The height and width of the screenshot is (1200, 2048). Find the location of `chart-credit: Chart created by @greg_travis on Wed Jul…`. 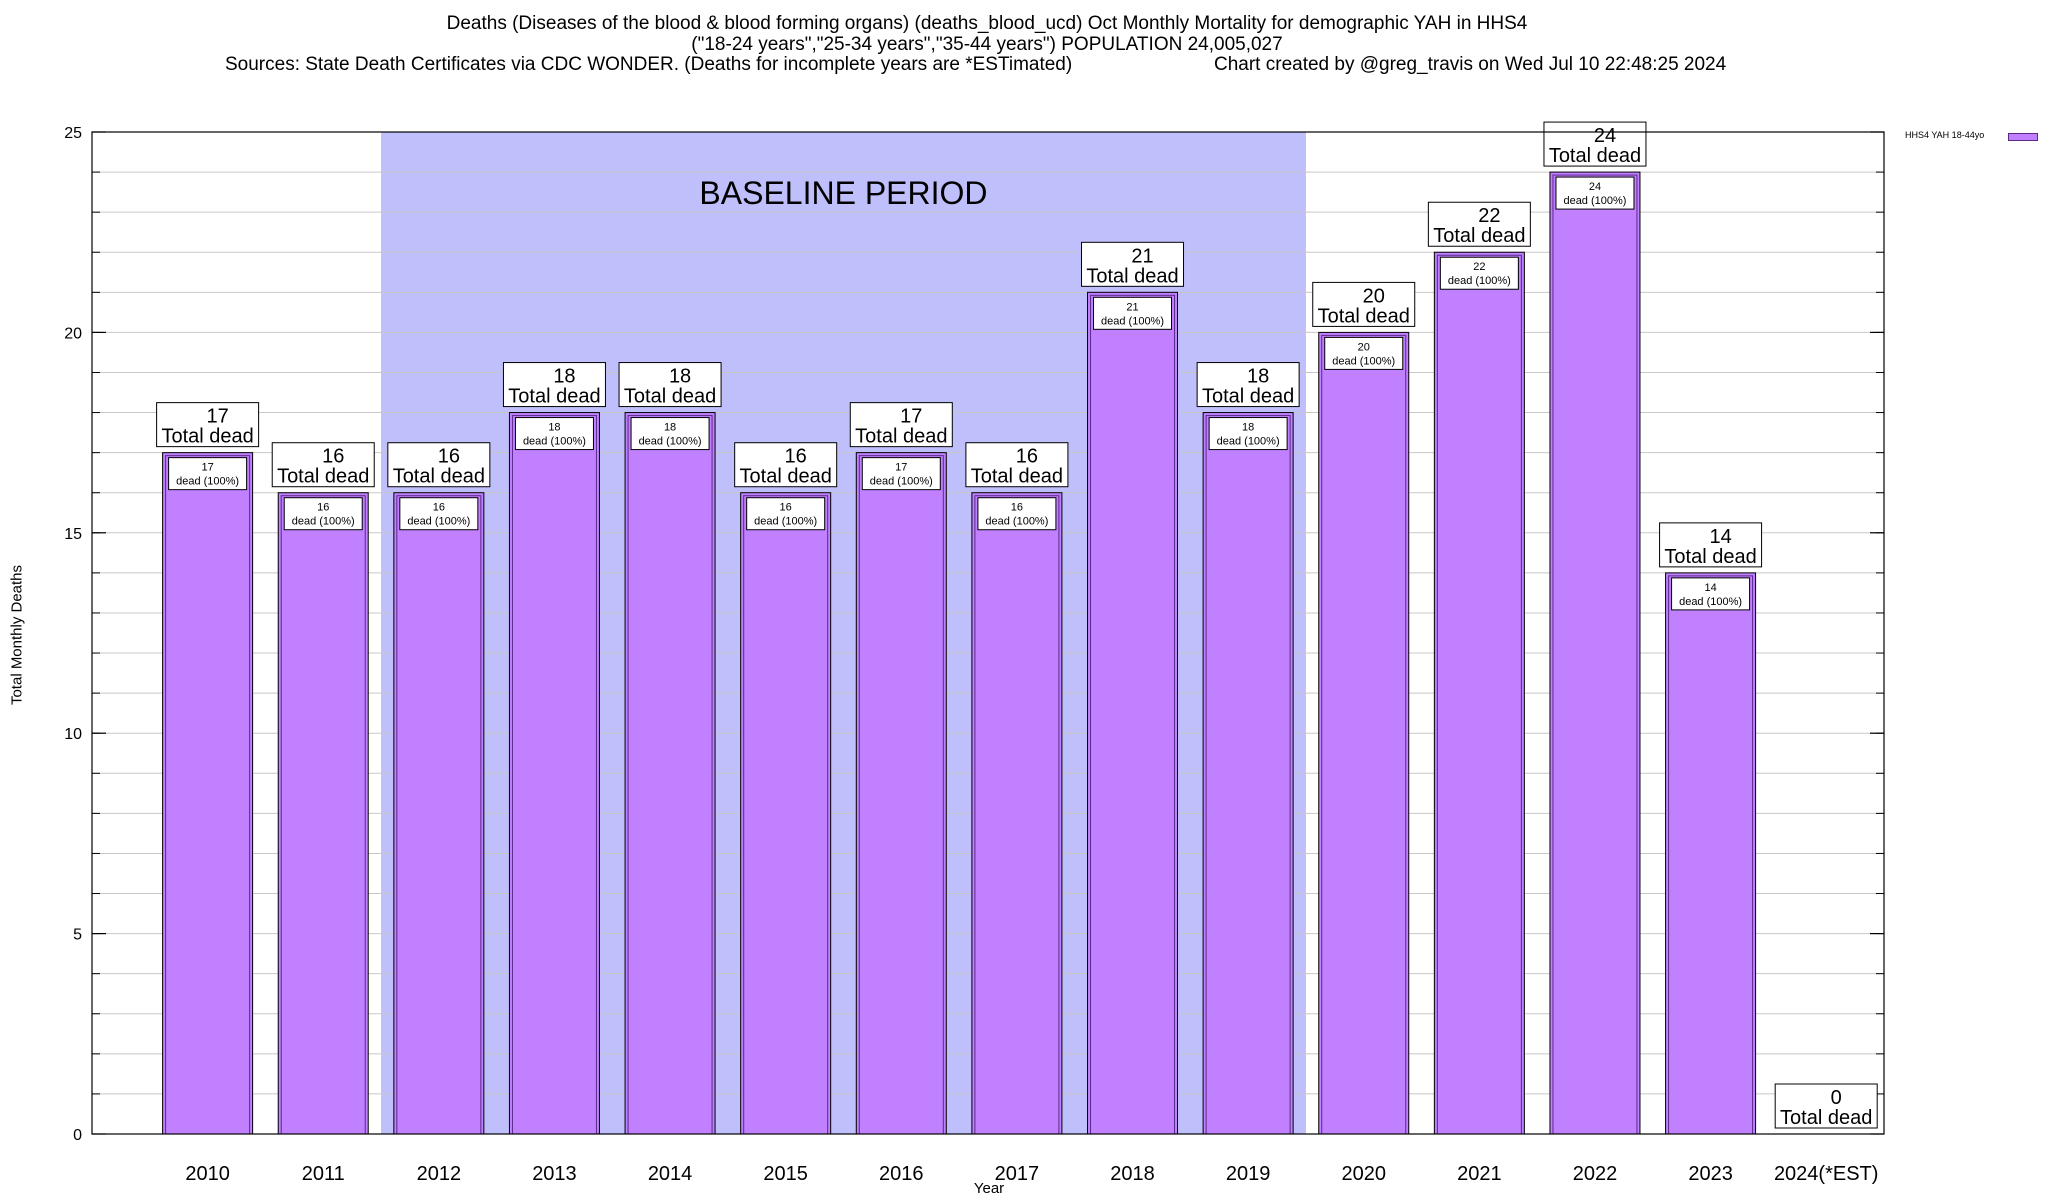

chart-credit: Chart created by @greg_travis on Wed Jul… is located at coordinates (1470, 64).